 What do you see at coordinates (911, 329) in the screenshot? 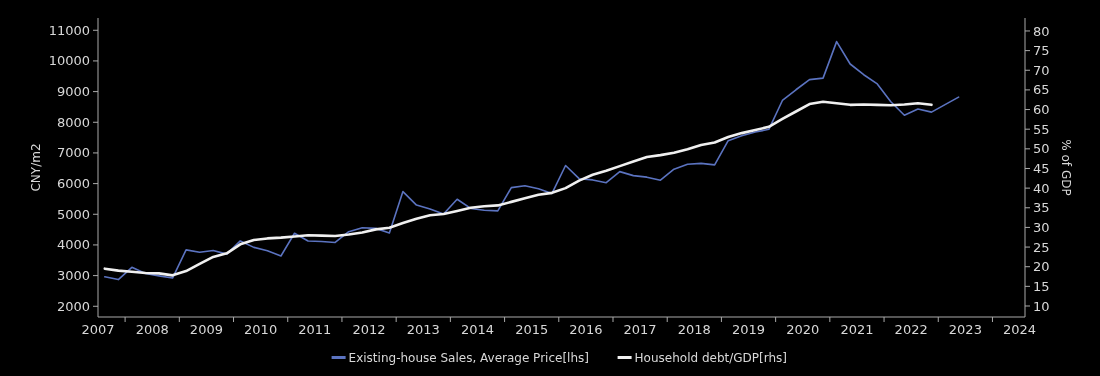
I see `x-tick-label: 2022` at bounding box center [911, 329].